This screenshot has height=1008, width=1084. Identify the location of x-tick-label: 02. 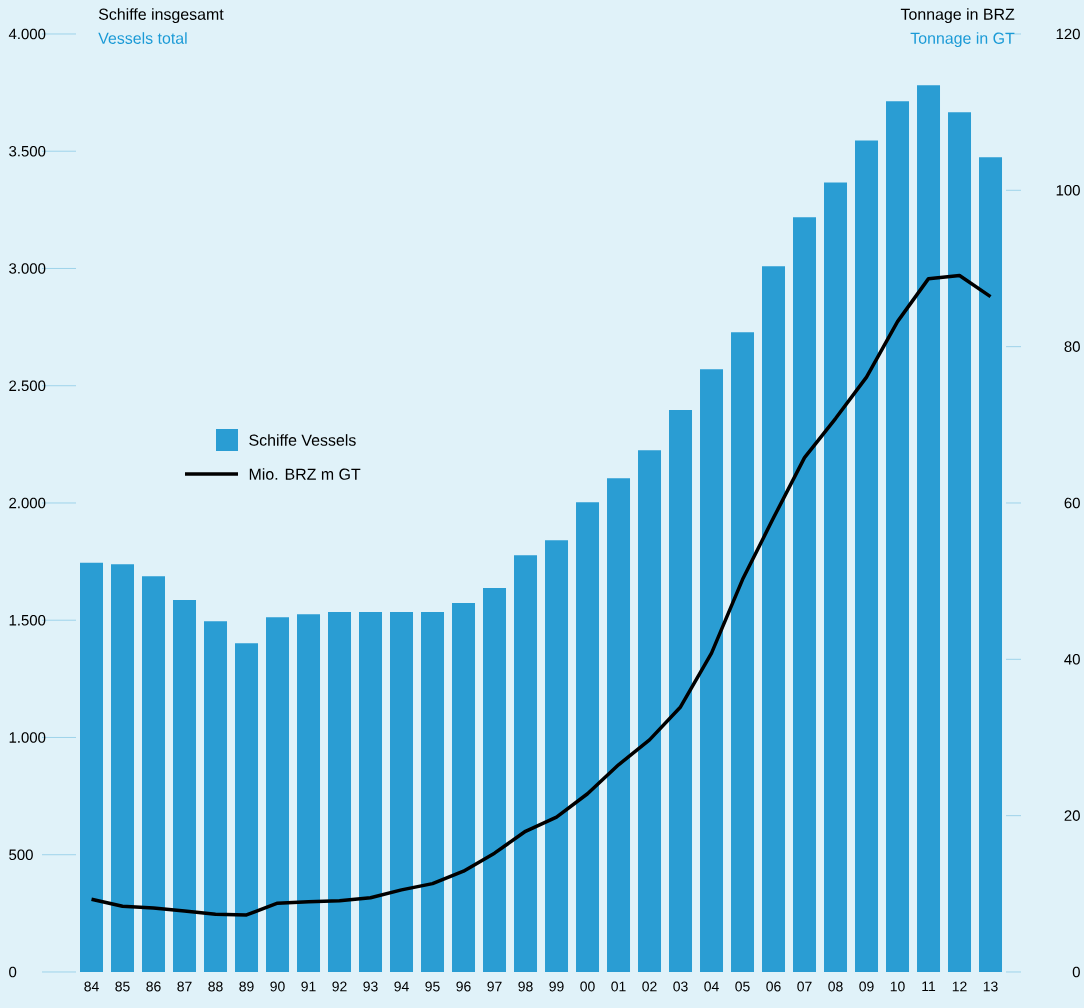
(649, 986).